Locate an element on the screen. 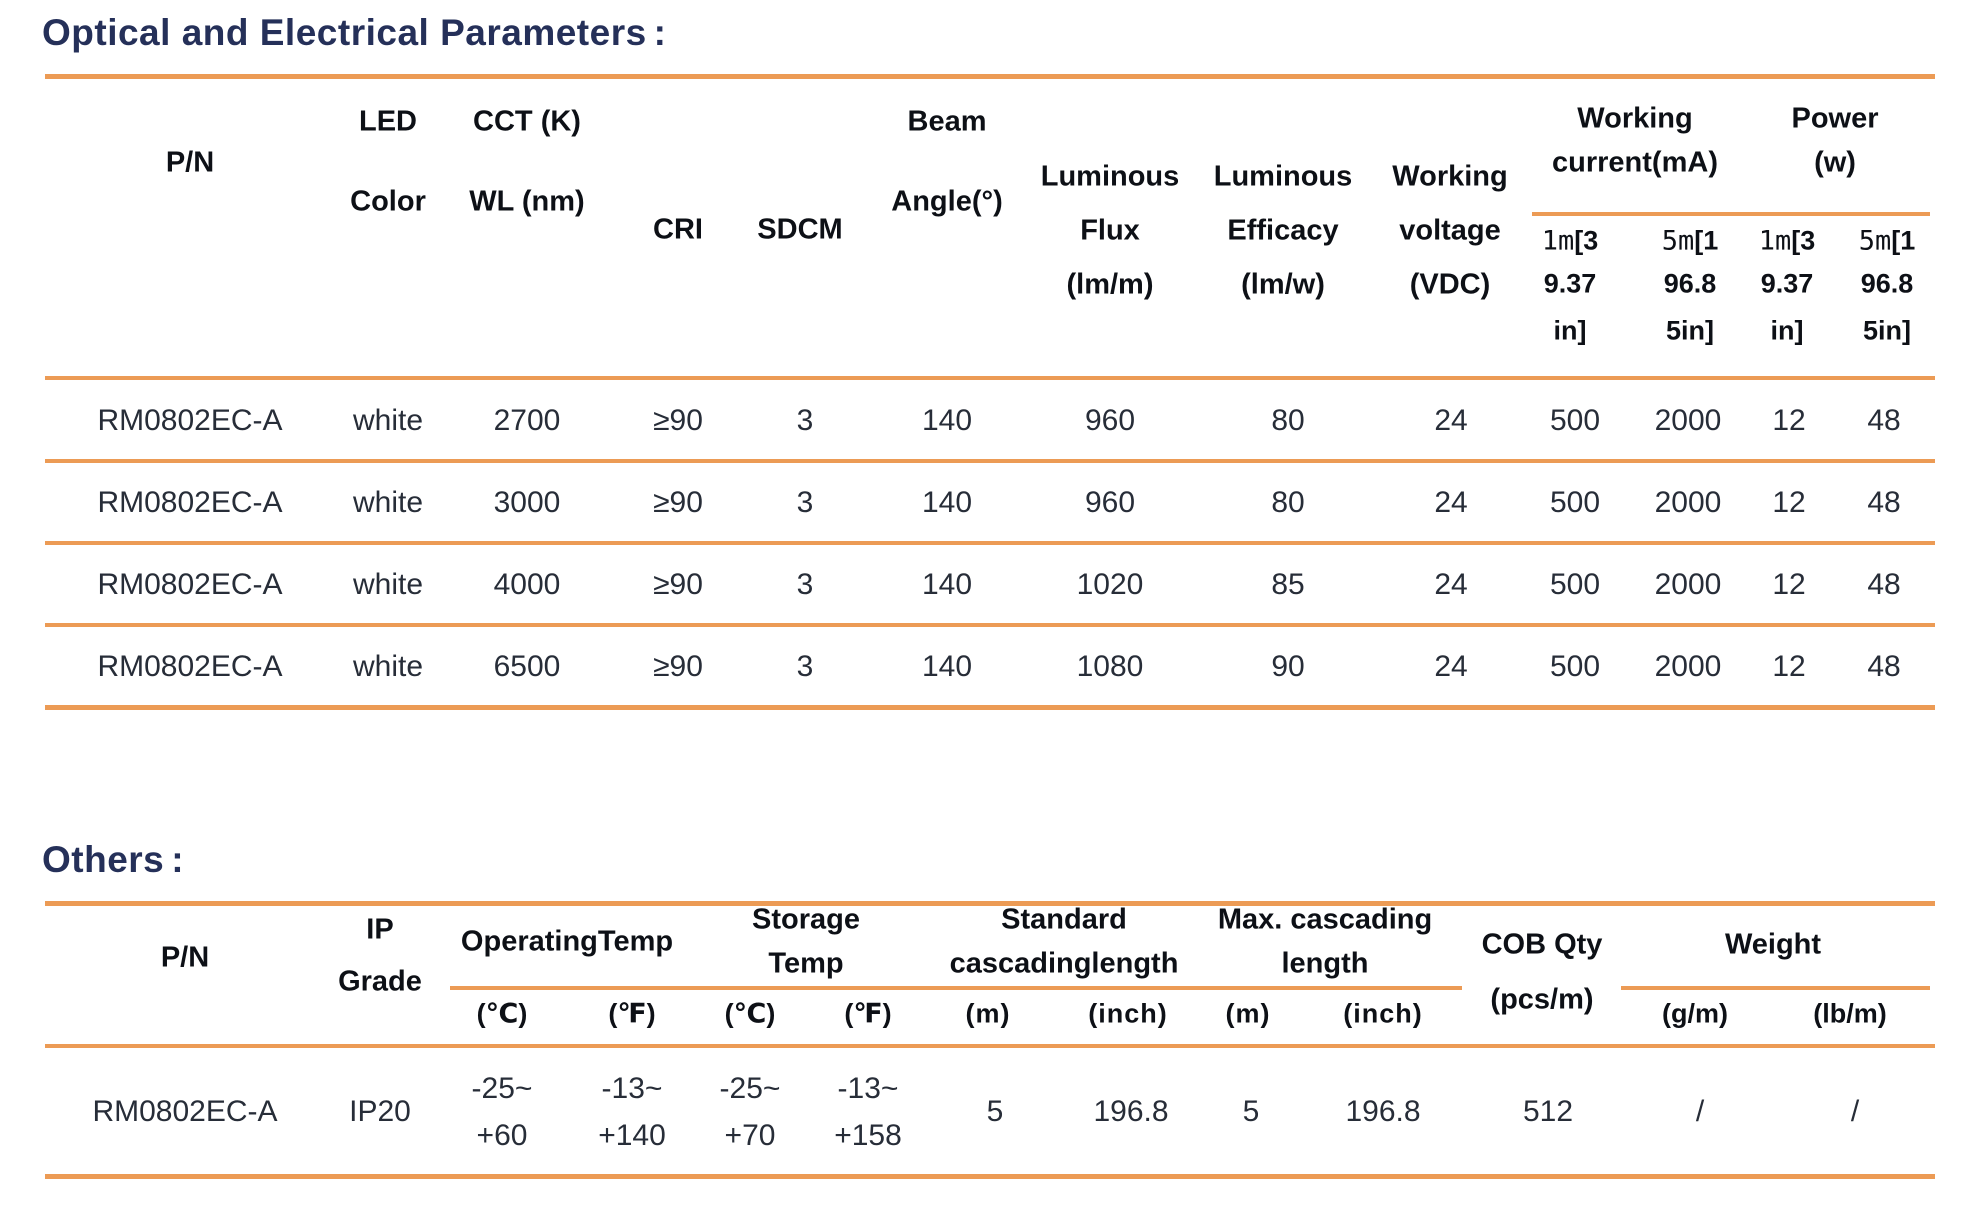 Image resolution: width=1980 pixels, height=1218 pixels. t1-r3-power2: 48 is located at coordinates (1884, 584).